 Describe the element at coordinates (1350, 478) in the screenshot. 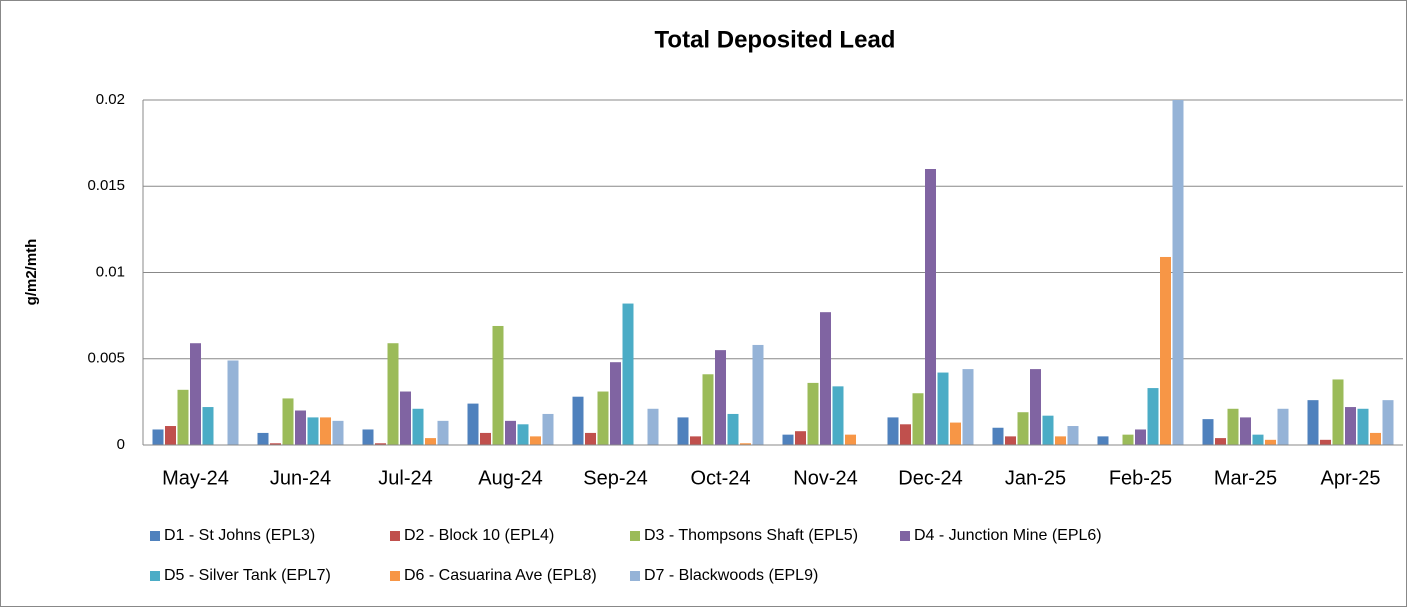

I see `x-tick-label: Apr-25` at that location.